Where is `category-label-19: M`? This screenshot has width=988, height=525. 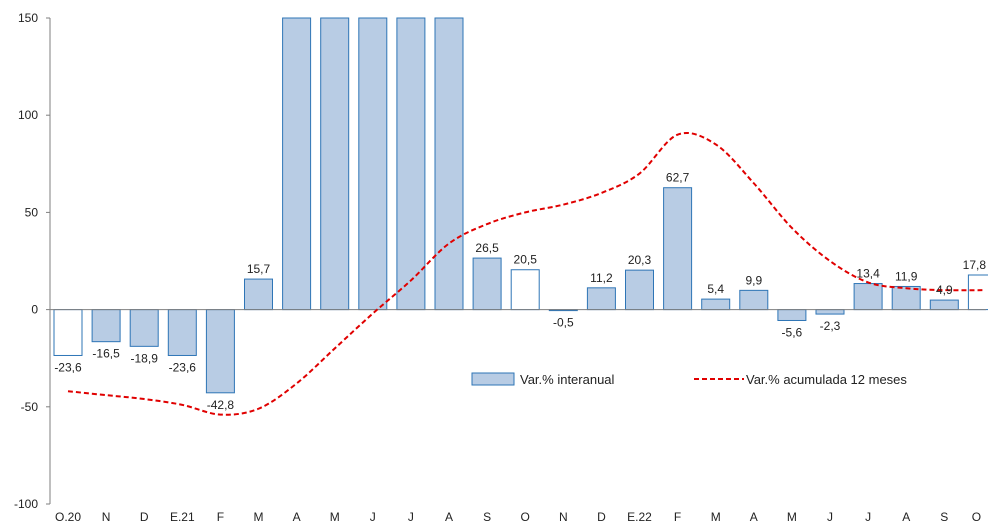 category-label-19: M is located at coordinates (792, 517).